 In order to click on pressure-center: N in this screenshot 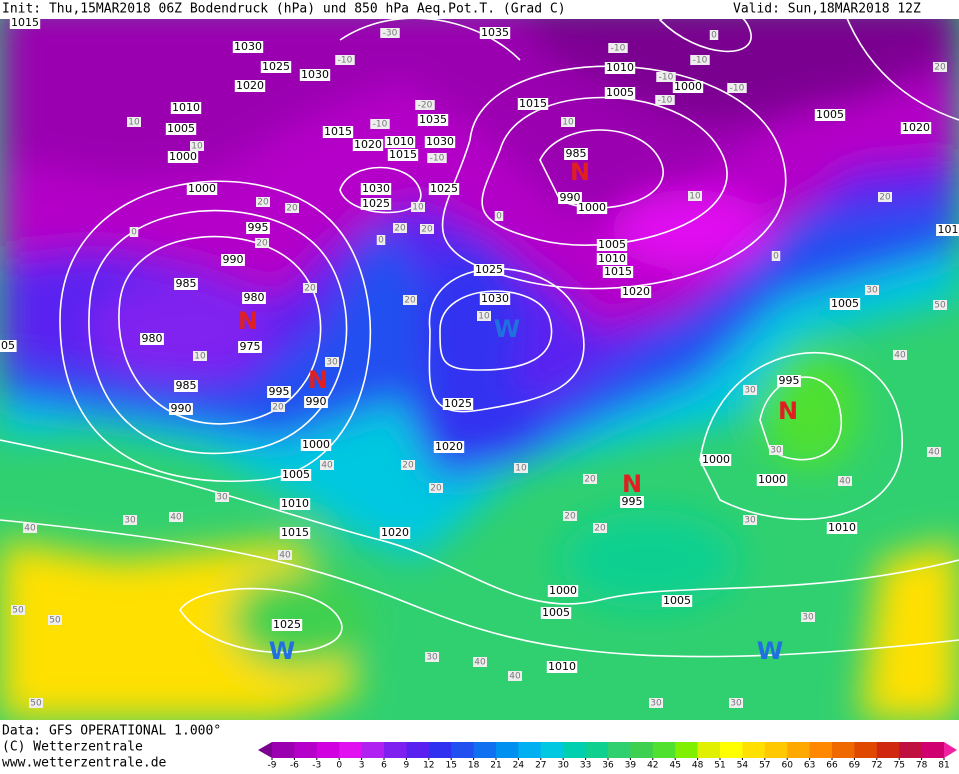, I will do `click(248, 321)`.